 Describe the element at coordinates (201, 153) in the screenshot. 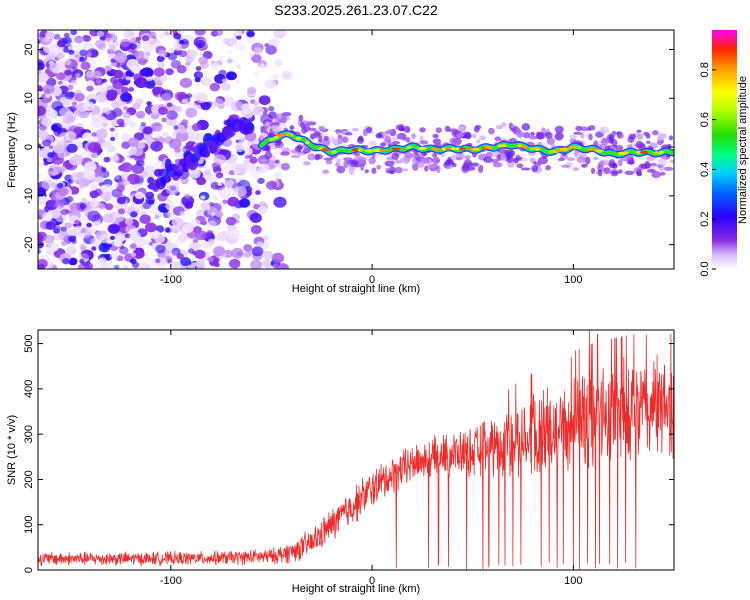

I see `ramp-trace` at that location.